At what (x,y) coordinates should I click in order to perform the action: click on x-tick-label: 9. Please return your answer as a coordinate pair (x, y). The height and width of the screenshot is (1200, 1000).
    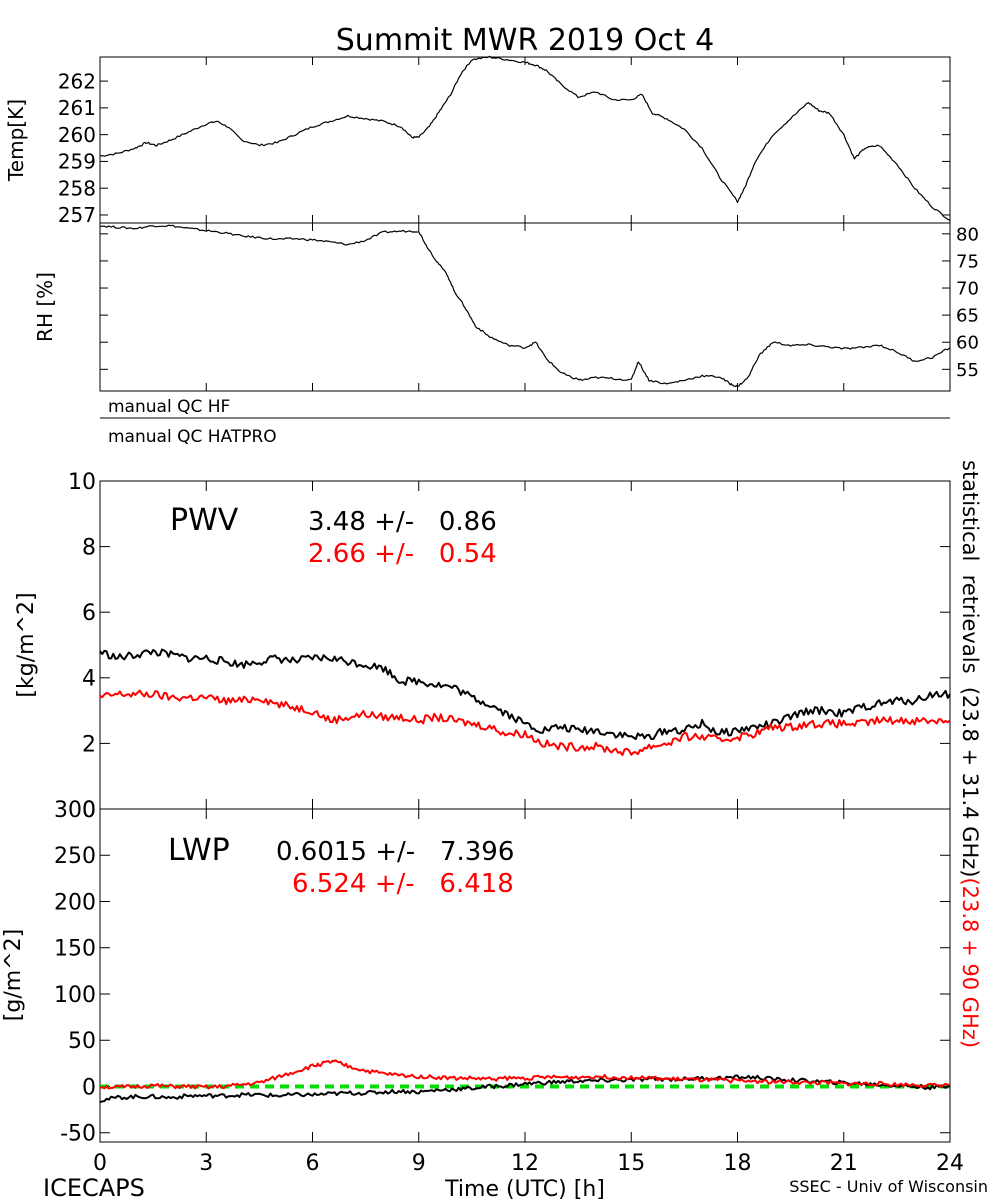
    Looking at the image, I should click on (419, 1163).